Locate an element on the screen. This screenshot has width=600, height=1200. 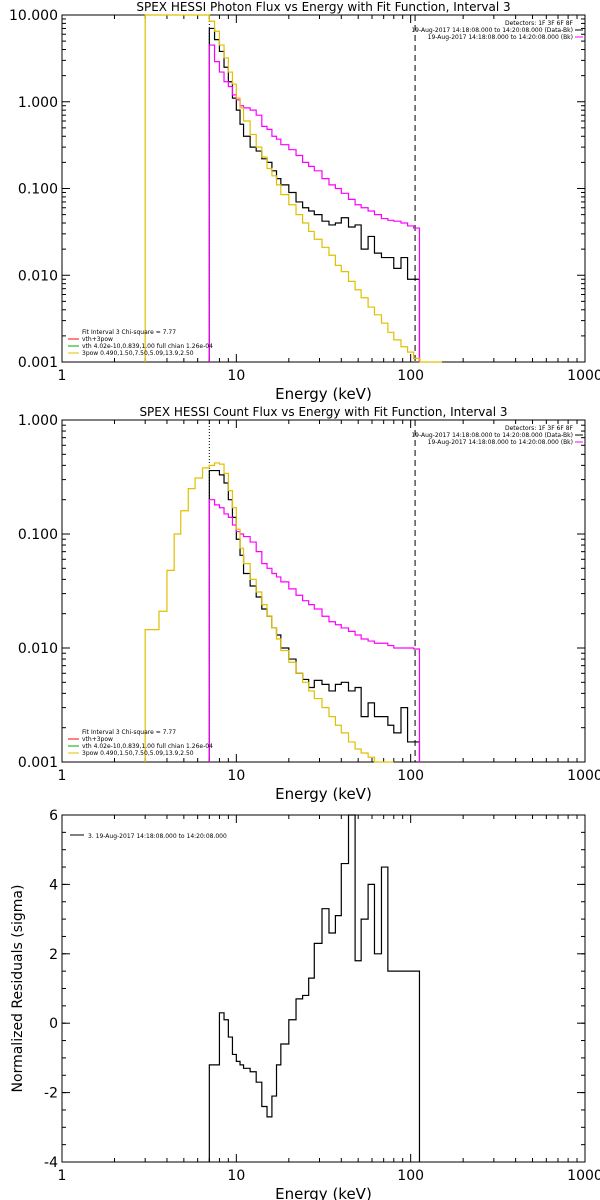
y-tick-label: 10.000 is located at coordinates (33, 16).